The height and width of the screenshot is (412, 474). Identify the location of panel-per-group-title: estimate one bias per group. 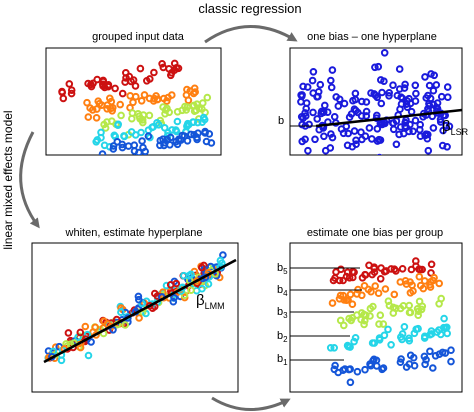
(375, 233).